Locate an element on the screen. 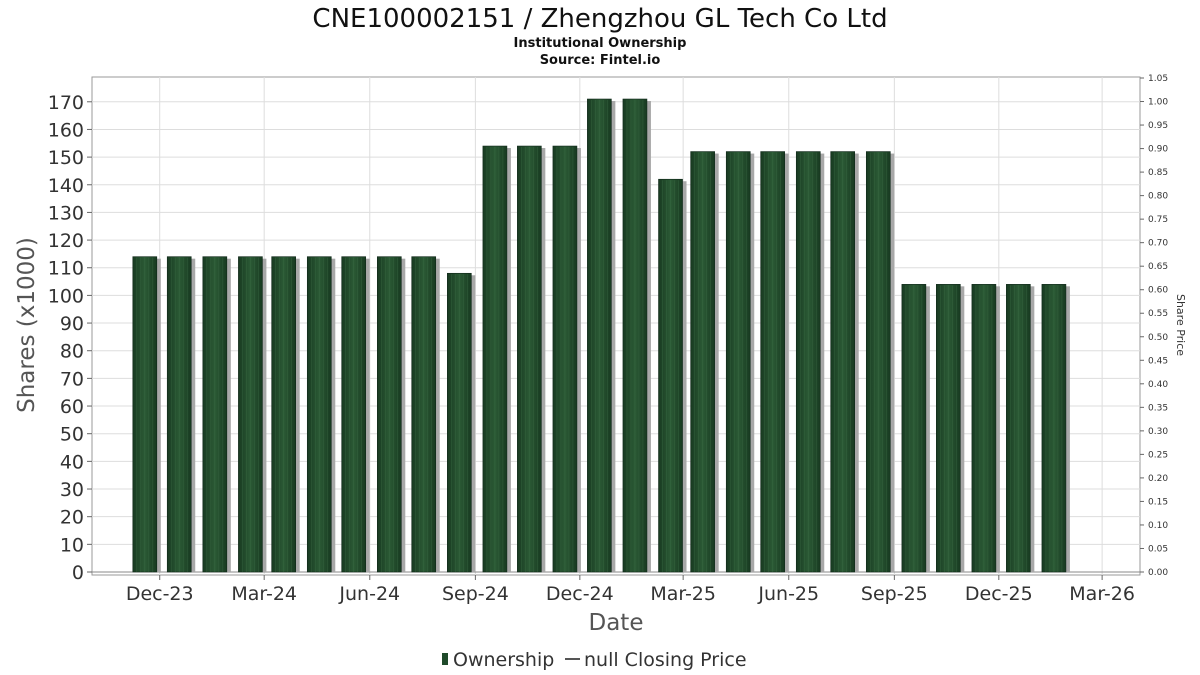 The height and width of the screenshot is (675, 1200). y2-tick-label: 0.95 is located at coordinates (1158, 126).